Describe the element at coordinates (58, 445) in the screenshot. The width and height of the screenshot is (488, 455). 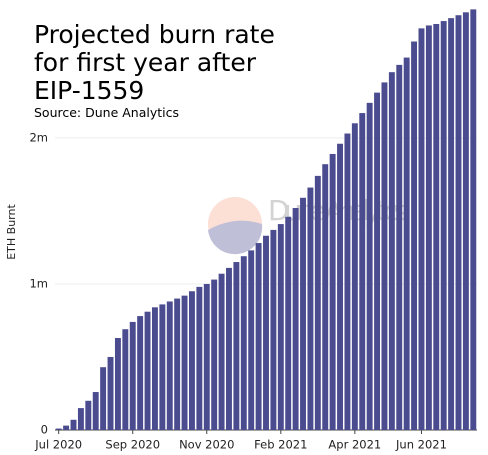
I see `x-tick-label: Jul 2020` at that location.